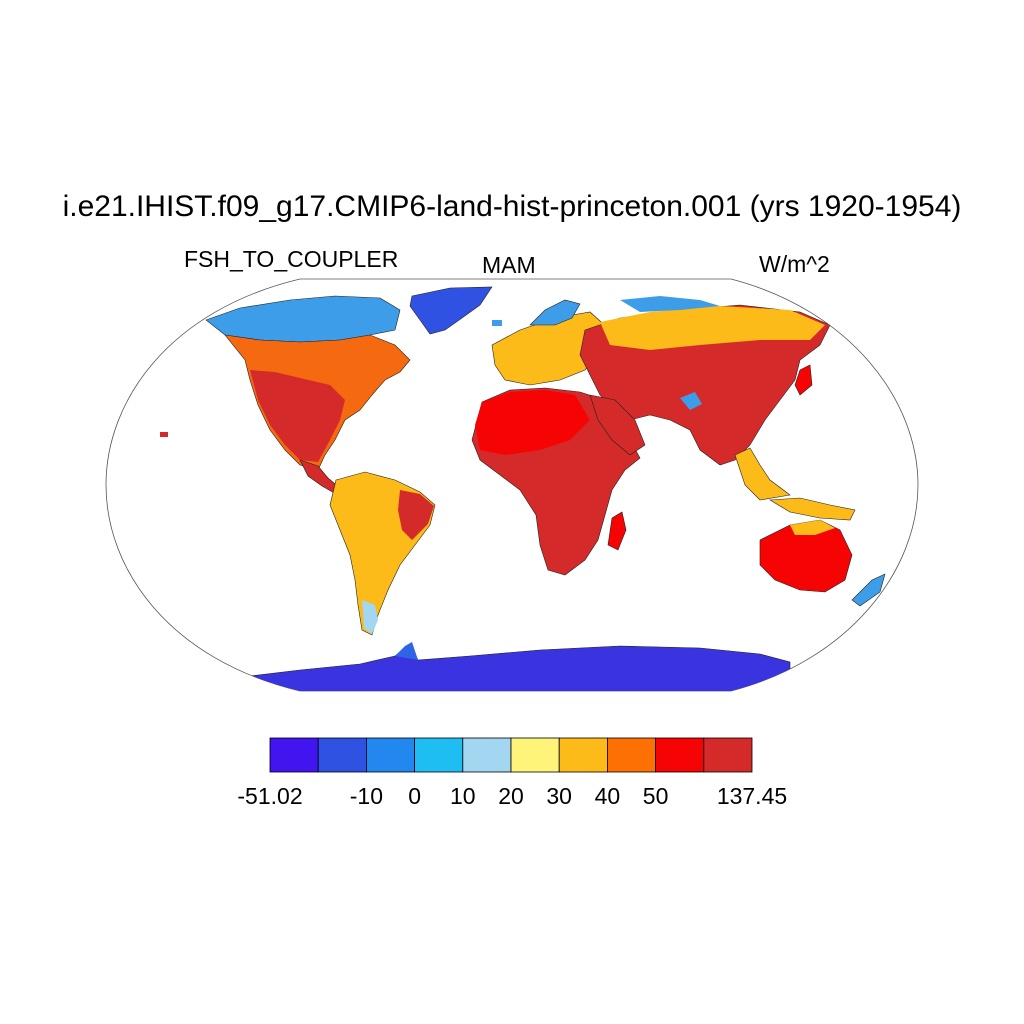 The image size is (1024, 1024). Describe the element at coordinates (532, 422) in the screenshot. I see `africa-north` at that location.